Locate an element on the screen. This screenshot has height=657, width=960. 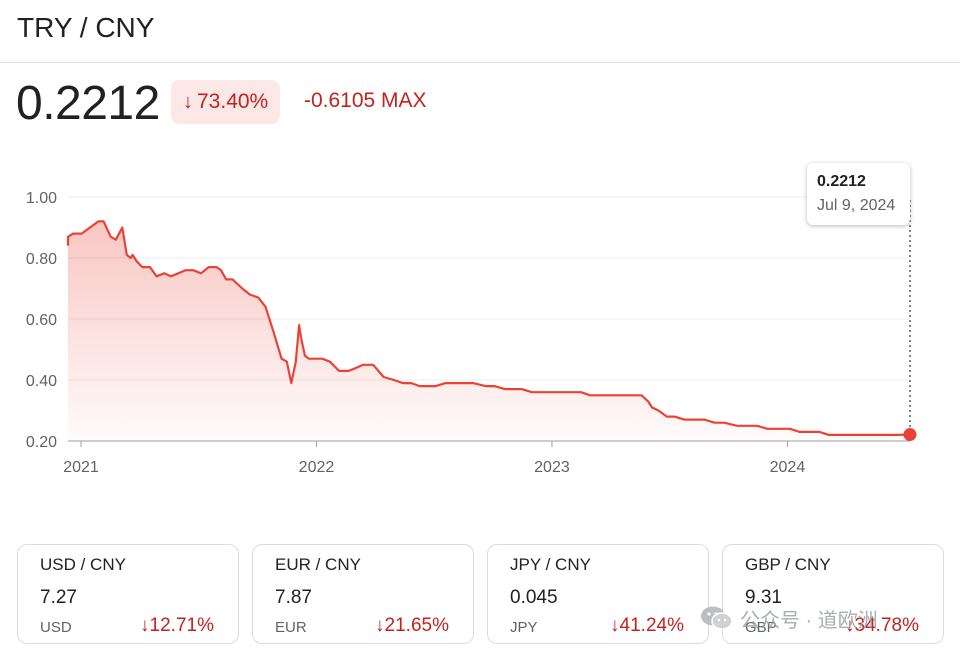
percent-change-badge: ↓ 73.40% is located at coordinates (226, 102).